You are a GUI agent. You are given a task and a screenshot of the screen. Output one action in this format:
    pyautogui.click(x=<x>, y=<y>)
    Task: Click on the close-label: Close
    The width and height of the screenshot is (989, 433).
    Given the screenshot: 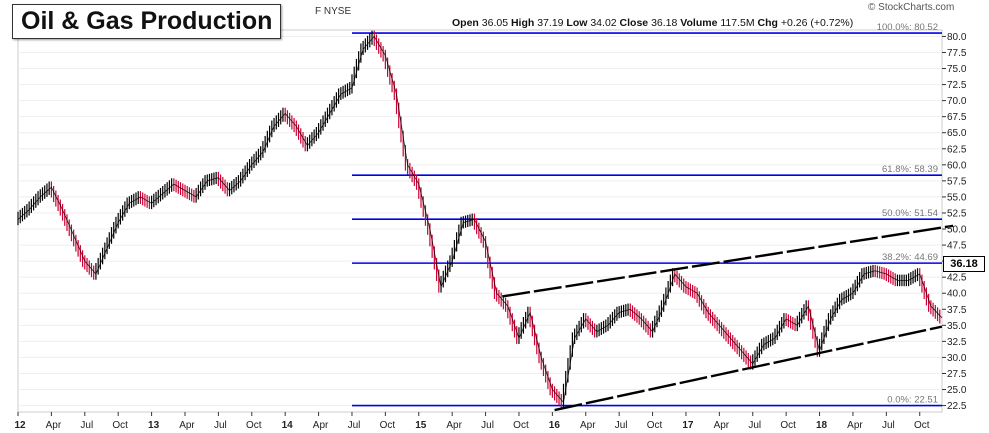 What is the action you would take?
    pyautogui.click(x=634, y=23)
    